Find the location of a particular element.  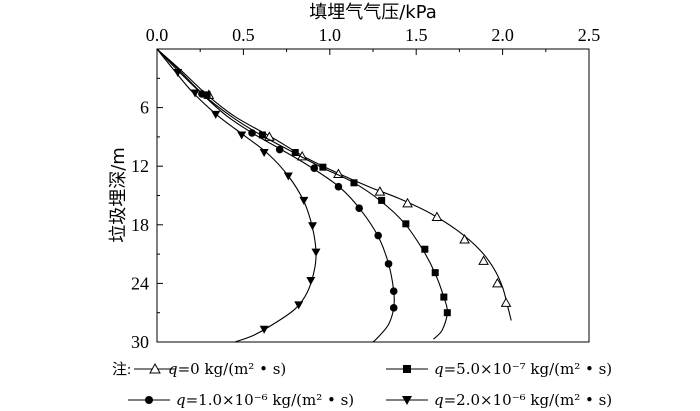

y-tick-label: 24 is located at coordinates (140, 283).